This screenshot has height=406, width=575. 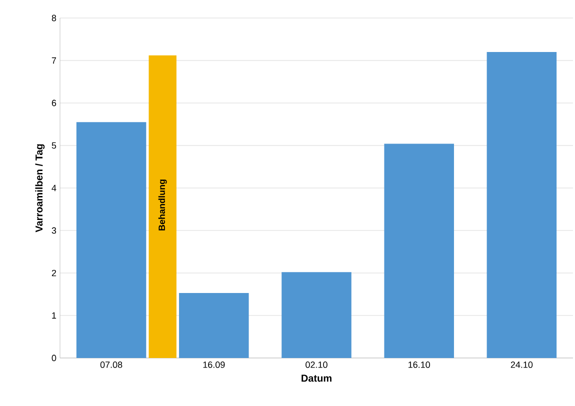 What do you see at coordinates (54, 103) in the screenshot?
I see `y-tick-label: 6` at bounding box center [54, 103].